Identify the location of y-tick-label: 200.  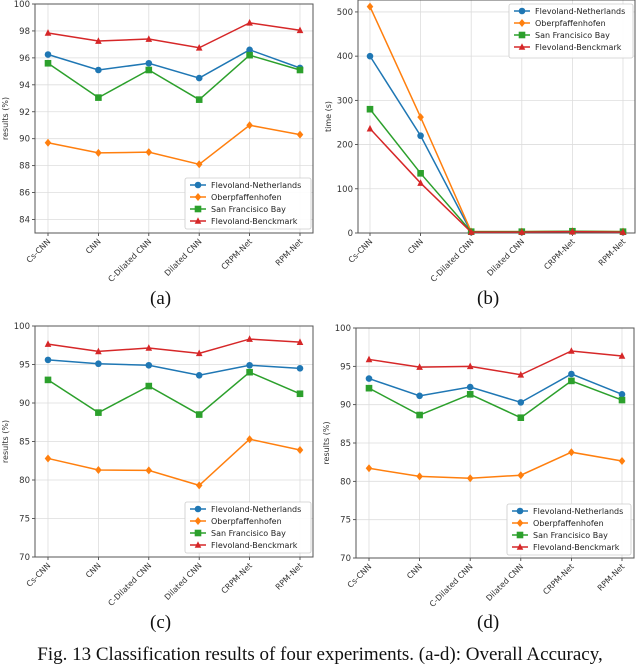
(345, 146).